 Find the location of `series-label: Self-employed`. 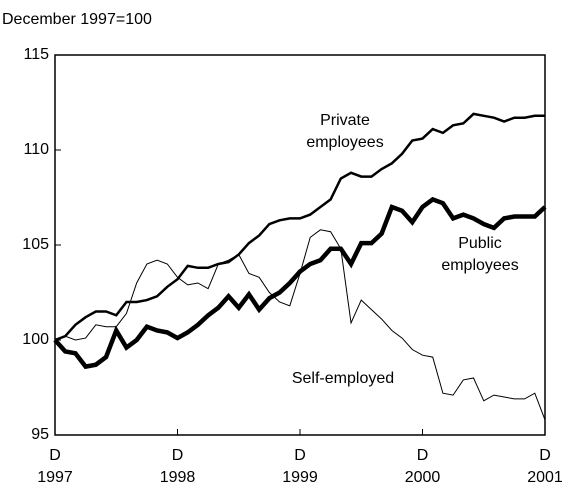

series-label: Self-employed is located at coordinates (343, 378).